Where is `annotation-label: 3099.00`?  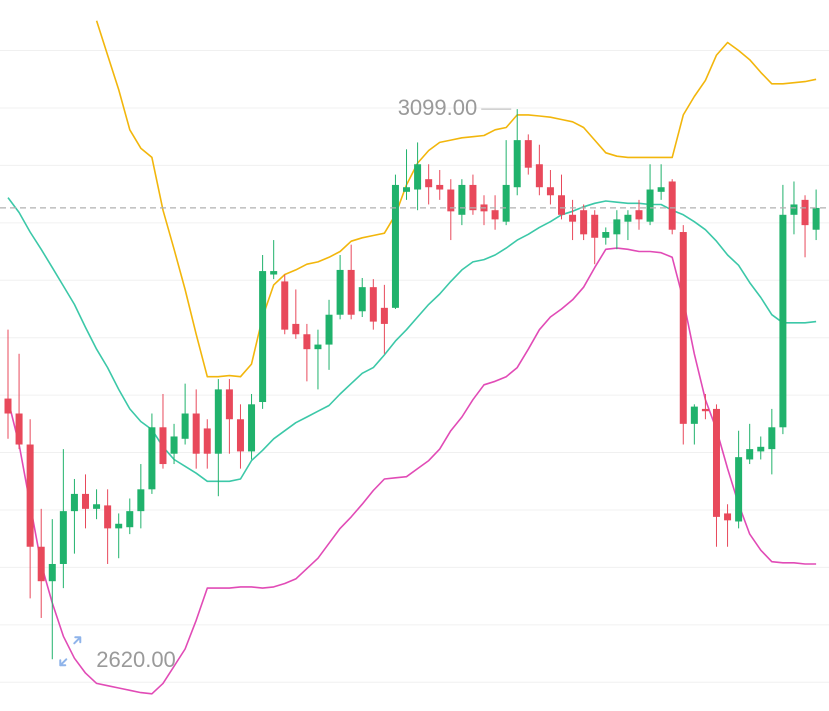 annotation-label: 3099.00 is located at coordinates (438, 107).